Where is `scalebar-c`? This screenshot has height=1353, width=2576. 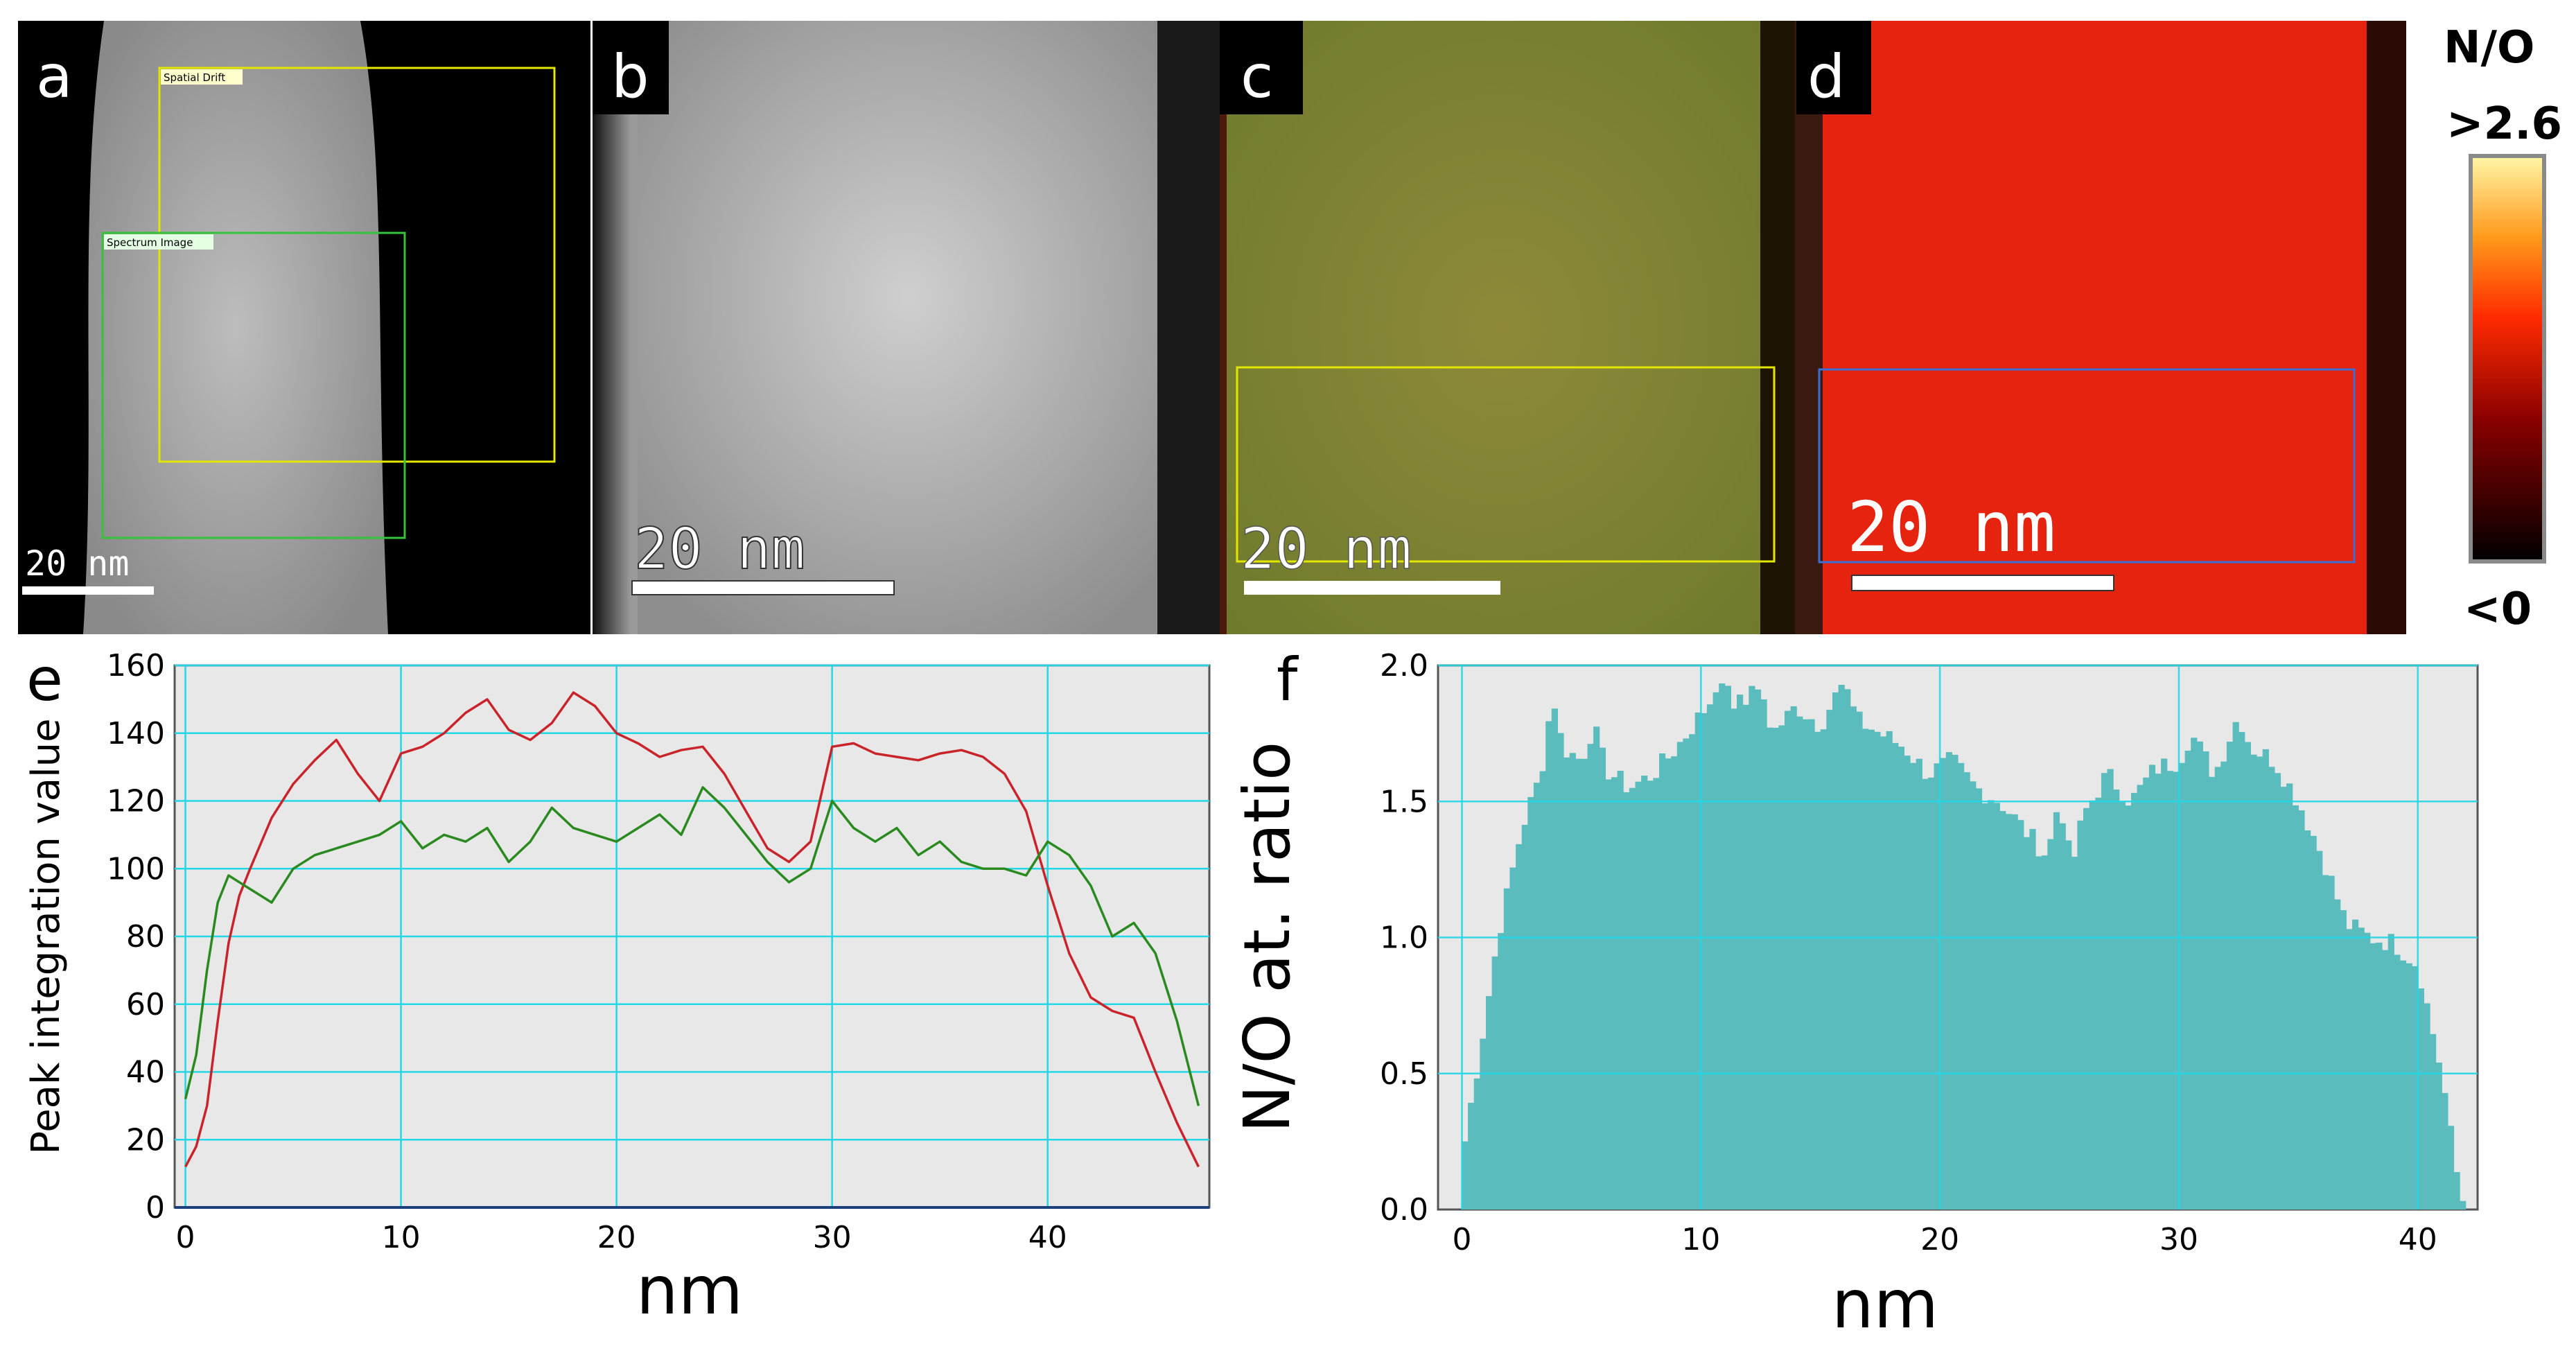
scalebar-c is located at coordinates (1372, 588).